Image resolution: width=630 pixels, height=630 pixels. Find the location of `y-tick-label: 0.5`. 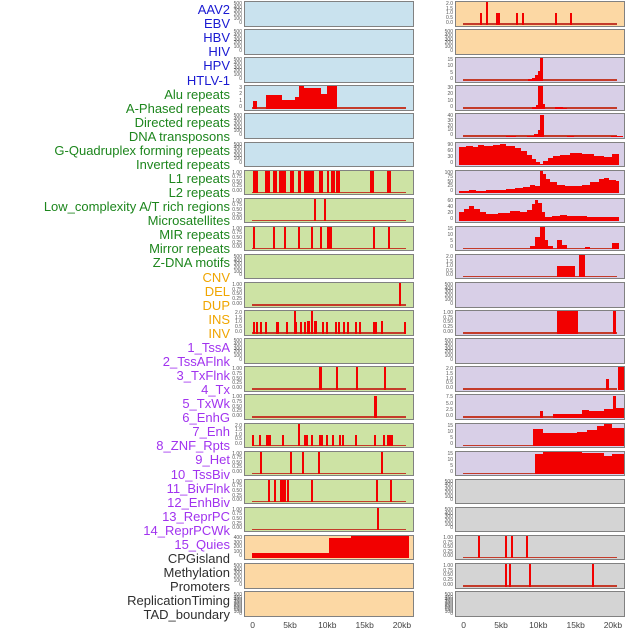

y-tick-label: 0.5 is located at coordinates (238, 439).